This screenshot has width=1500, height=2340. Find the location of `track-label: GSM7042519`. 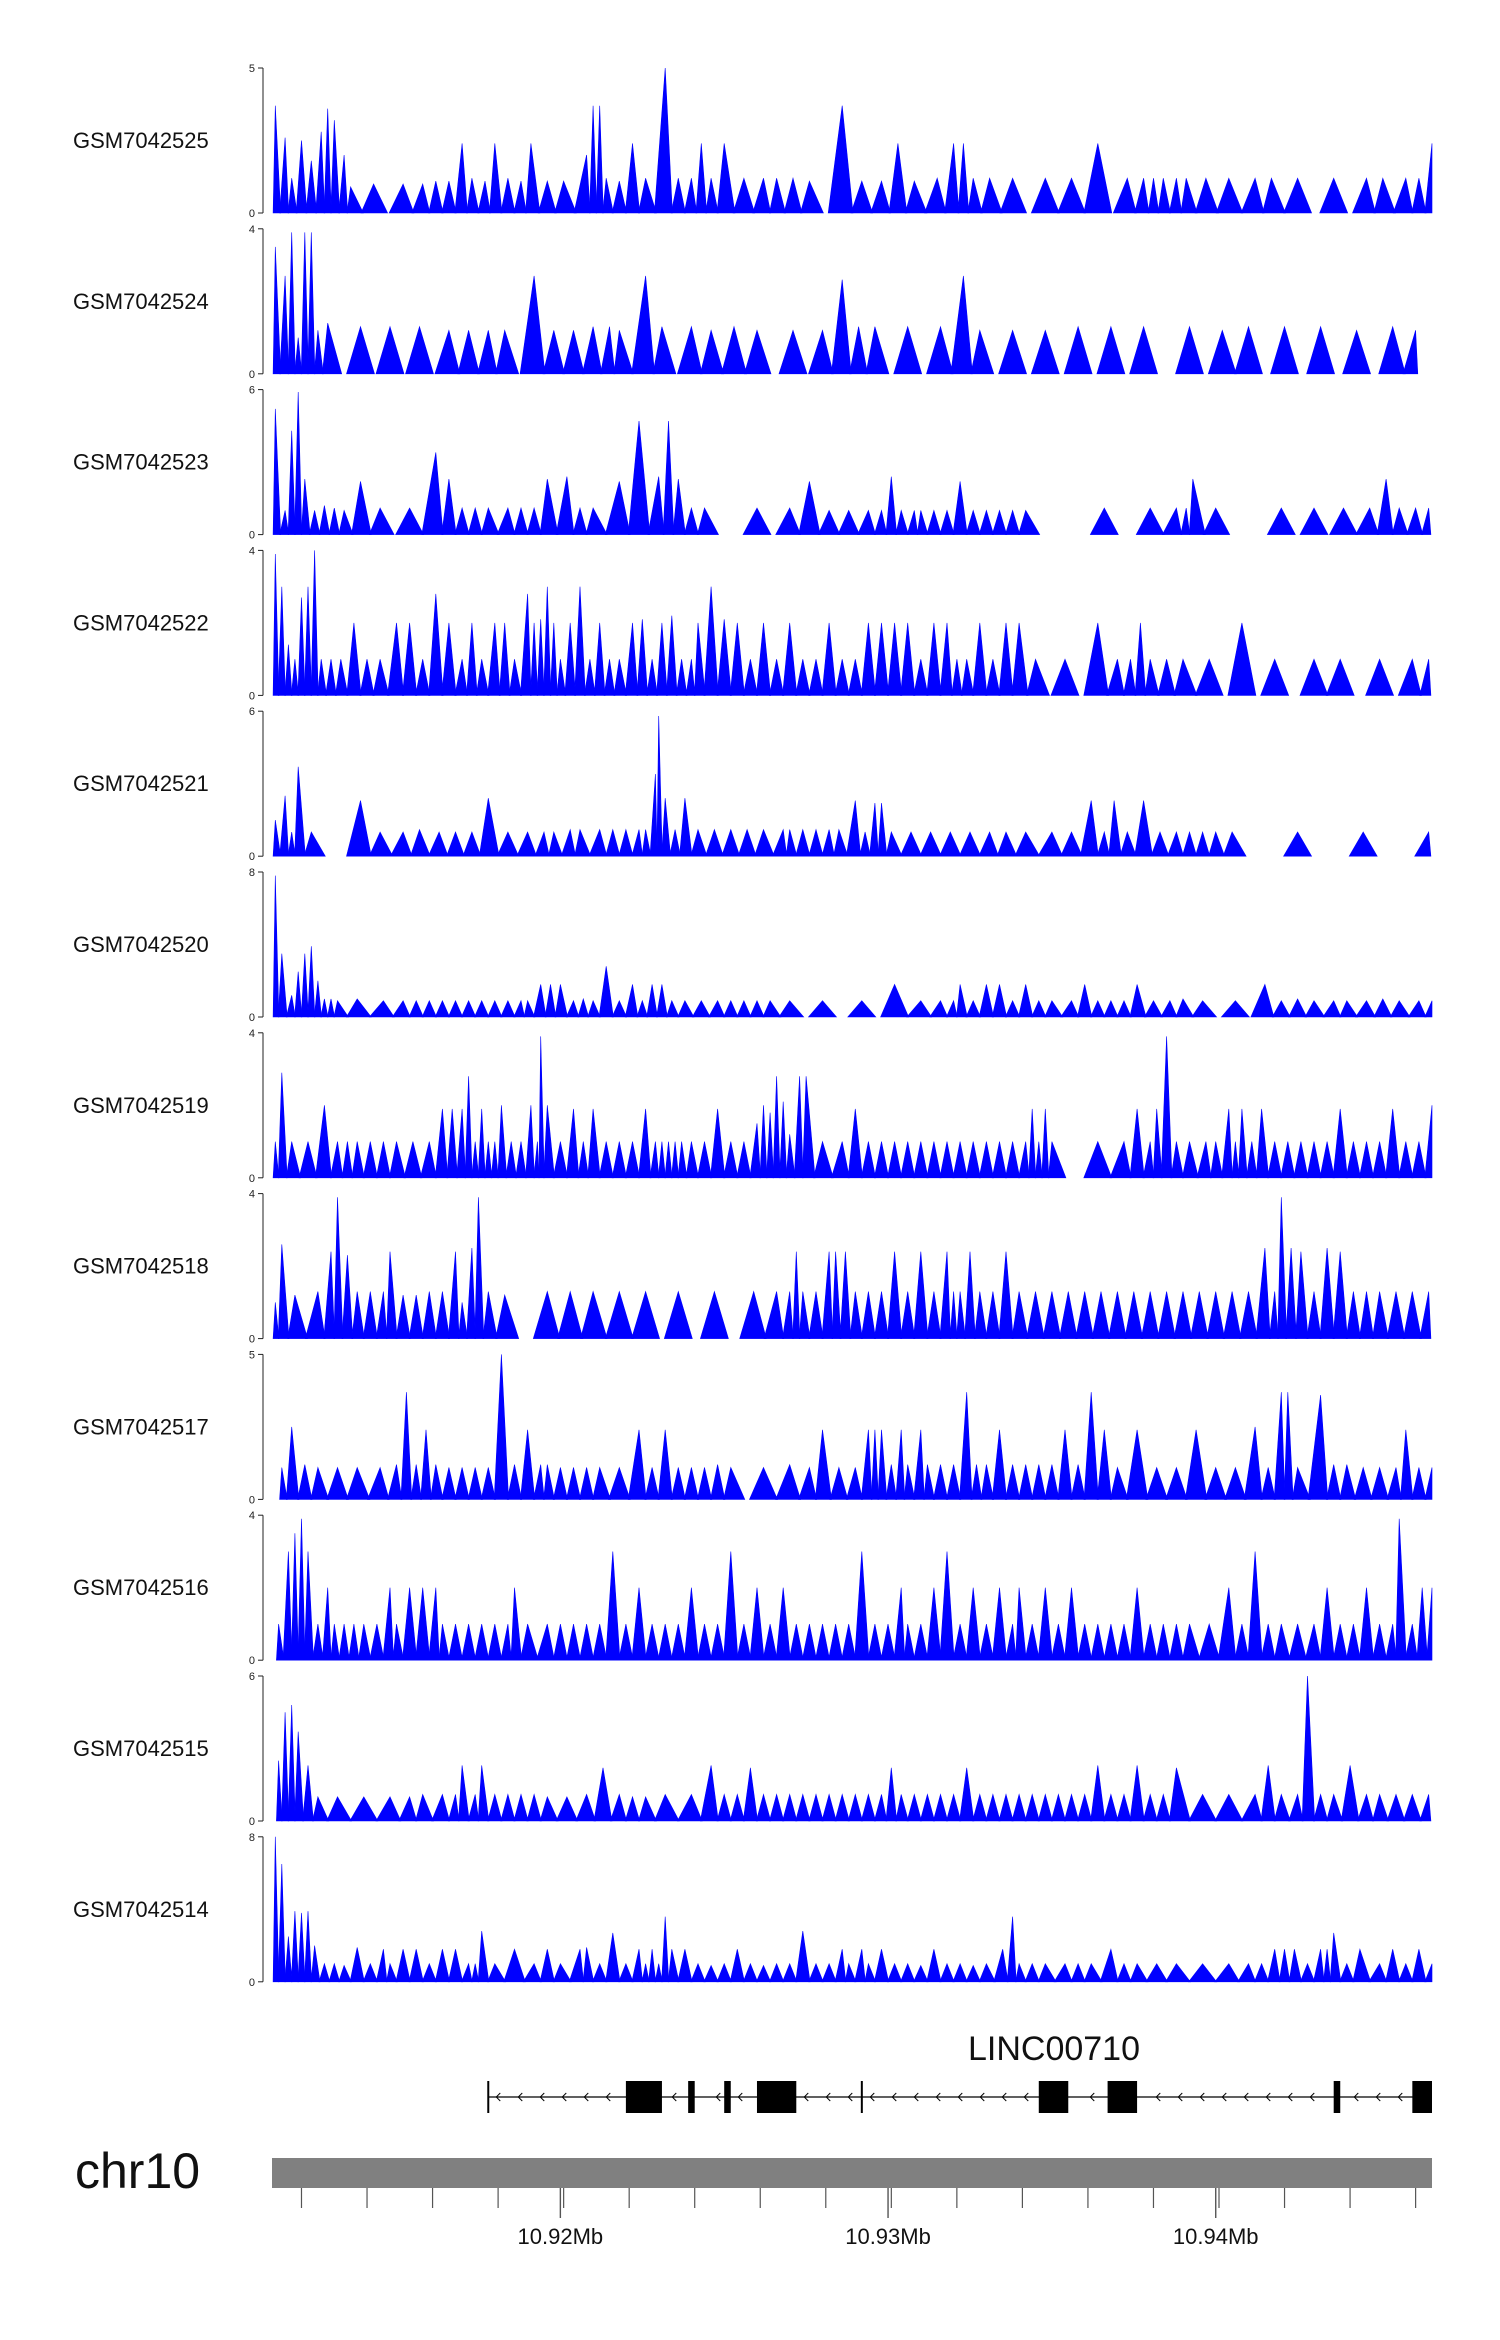

track-label: GSM7042519 is located at coordinates (141, 1105).